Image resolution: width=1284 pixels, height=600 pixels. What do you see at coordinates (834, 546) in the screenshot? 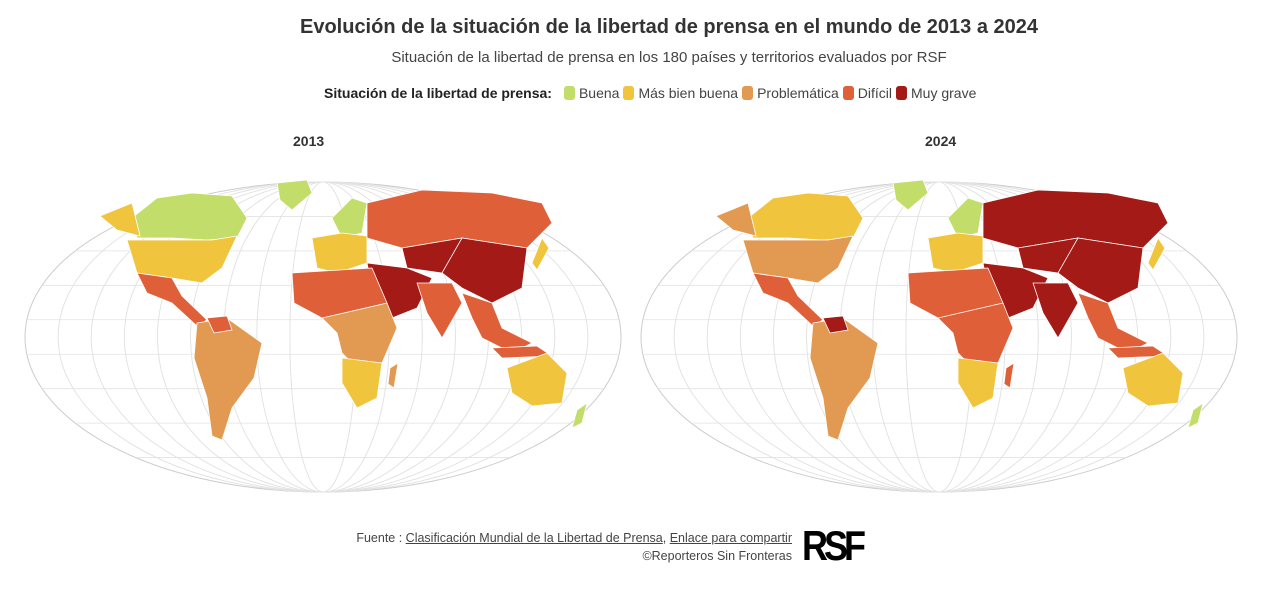
I see `rsf-logo: RSF` at bounding box center [834, 546].